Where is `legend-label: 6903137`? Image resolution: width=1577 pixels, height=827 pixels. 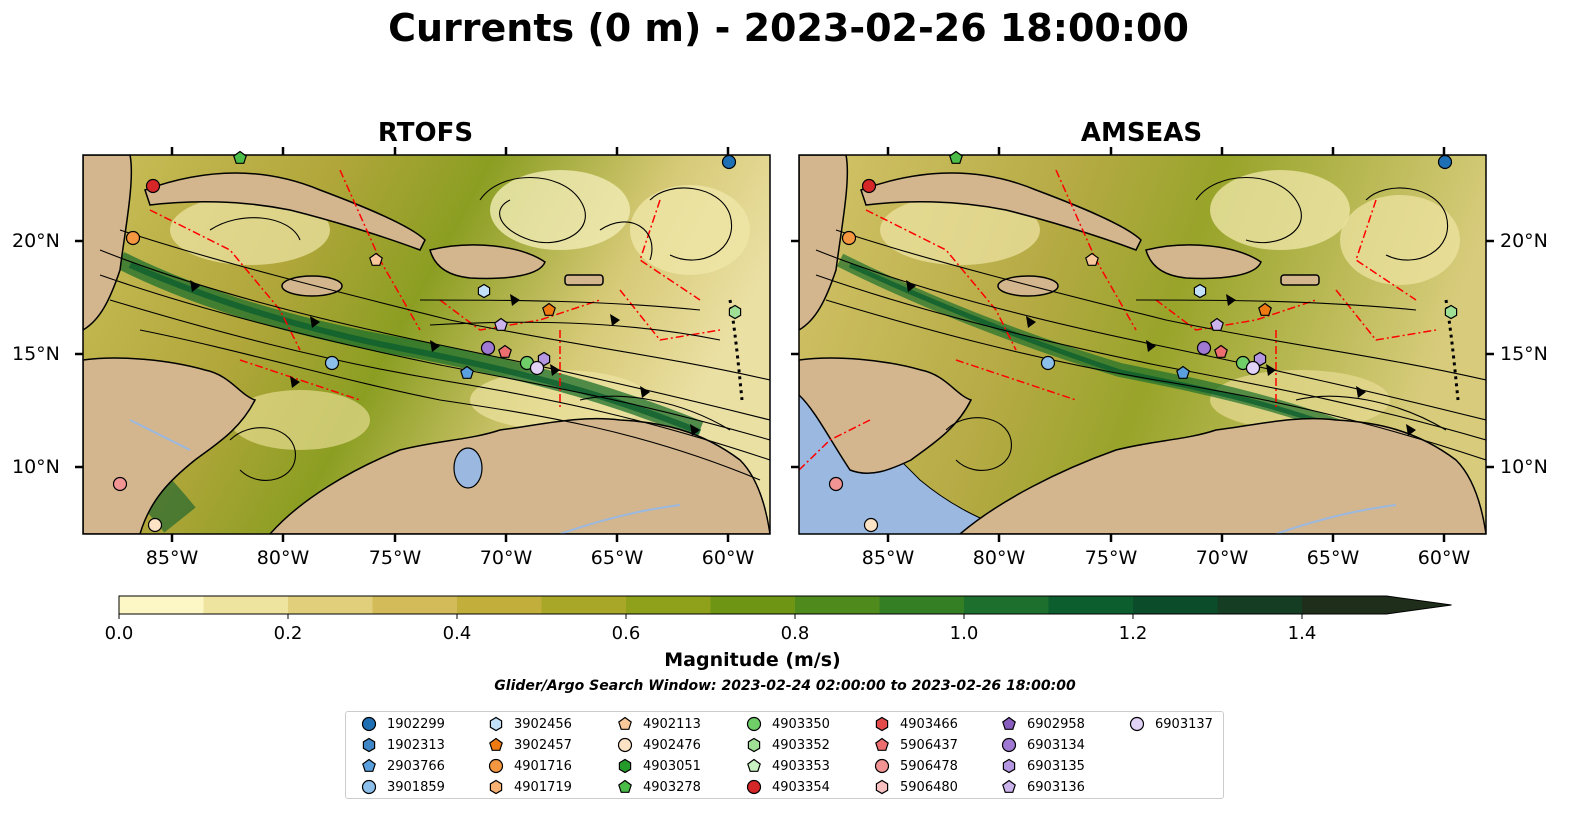 legend-label: 6903137 is located at coordinates (1184, 724).